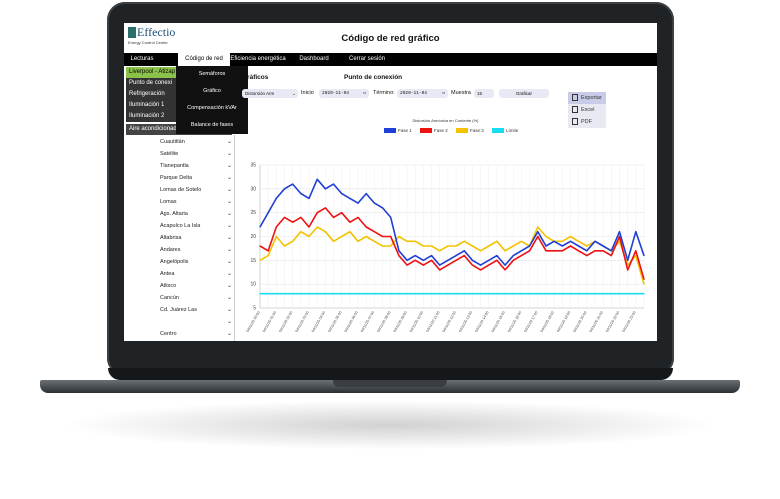  What do you see at coordinates (169, 298) in the screenshot?
I see `store-name: Cancún` at bounding box center [169, 298].